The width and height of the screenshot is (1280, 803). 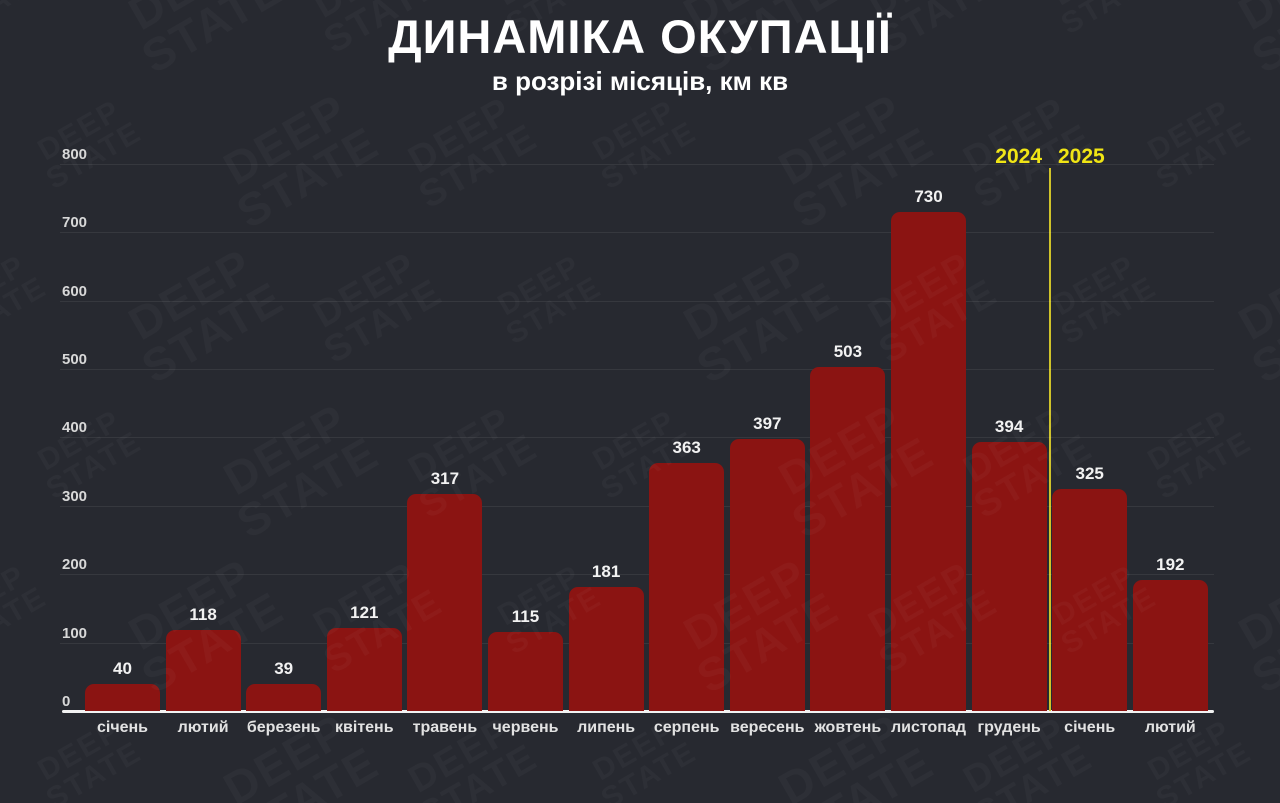 I want to click on bar-value-label: 121, so click(x=364, y=613).